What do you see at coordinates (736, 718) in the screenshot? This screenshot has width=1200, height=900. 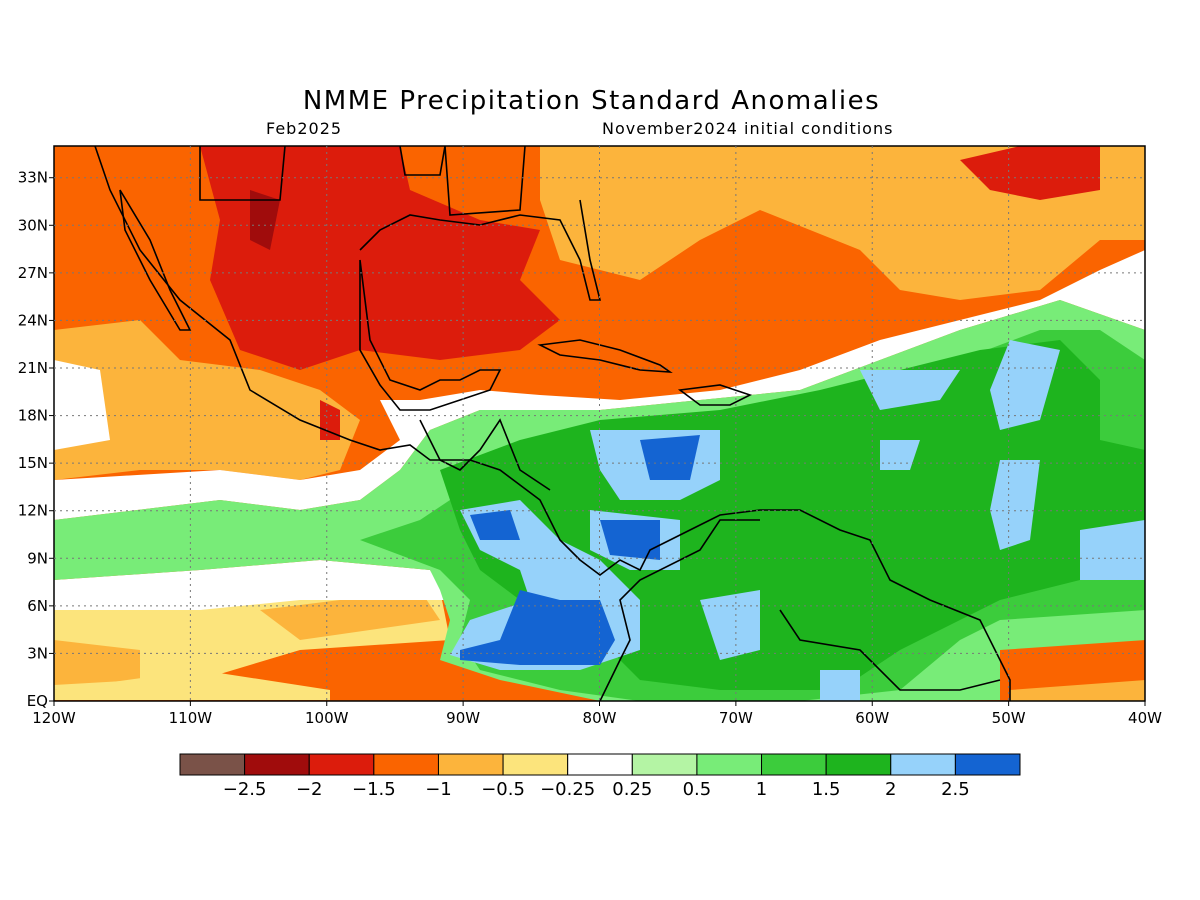 I see `longitude-label: 70W` at bounding box center [736, 718].